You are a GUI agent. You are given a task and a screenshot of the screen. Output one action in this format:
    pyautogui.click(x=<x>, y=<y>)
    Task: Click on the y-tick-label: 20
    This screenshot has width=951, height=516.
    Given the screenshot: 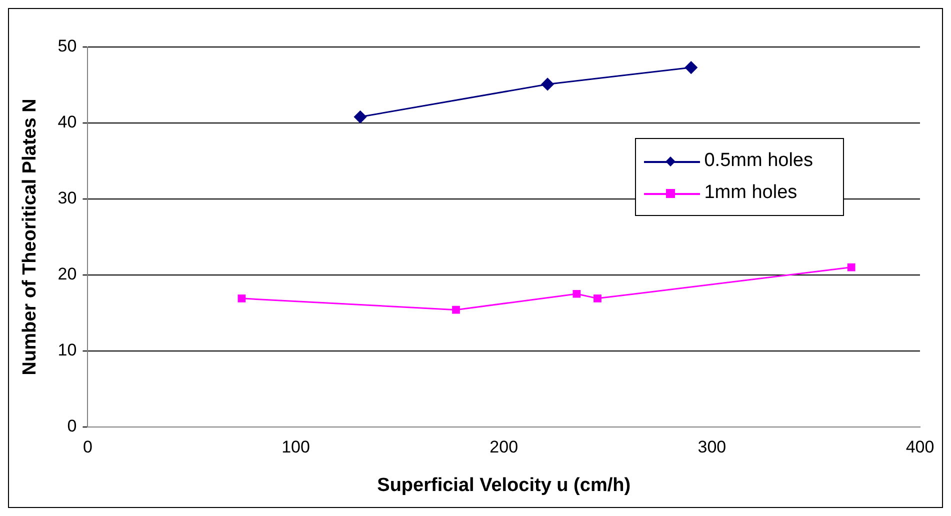 What is the action you would take?
    pyautogui.click(x=67, y=274)
    